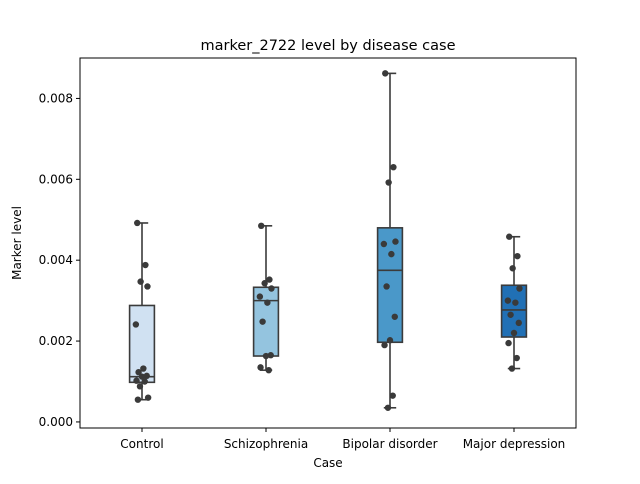 The width and height of the screenshot is (640, 484). I want to click on y-axis-ticks: 0.000 0.002 0.004 0.006 0.008, so click(59, 260).